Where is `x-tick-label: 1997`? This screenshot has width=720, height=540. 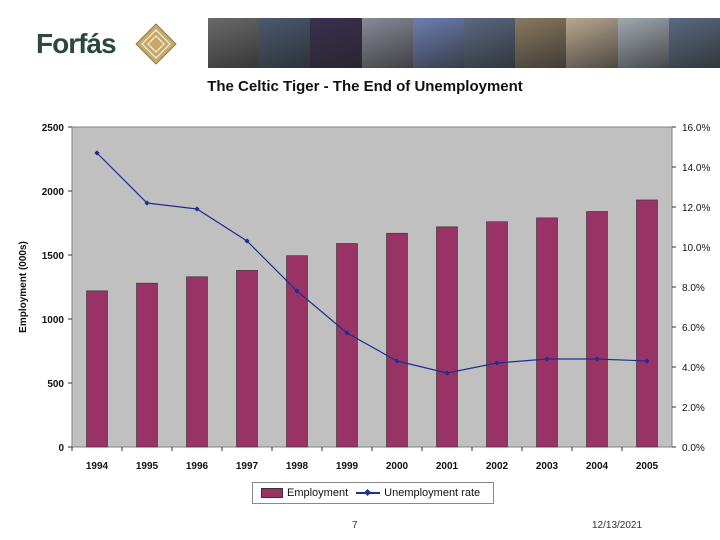 x-tick-label: 1997 is located at coordinates (247, 466).